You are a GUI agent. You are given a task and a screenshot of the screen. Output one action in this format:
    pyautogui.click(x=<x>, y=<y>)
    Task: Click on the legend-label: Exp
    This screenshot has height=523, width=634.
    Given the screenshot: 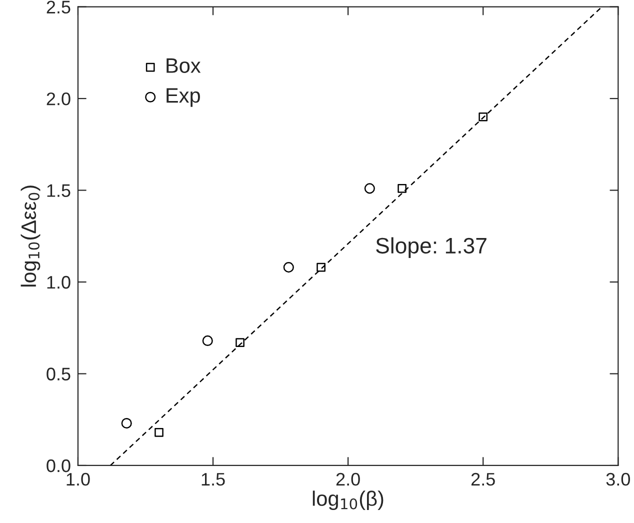 What is the action you would take?
    pyautogui.click(x=183, y=97)
    